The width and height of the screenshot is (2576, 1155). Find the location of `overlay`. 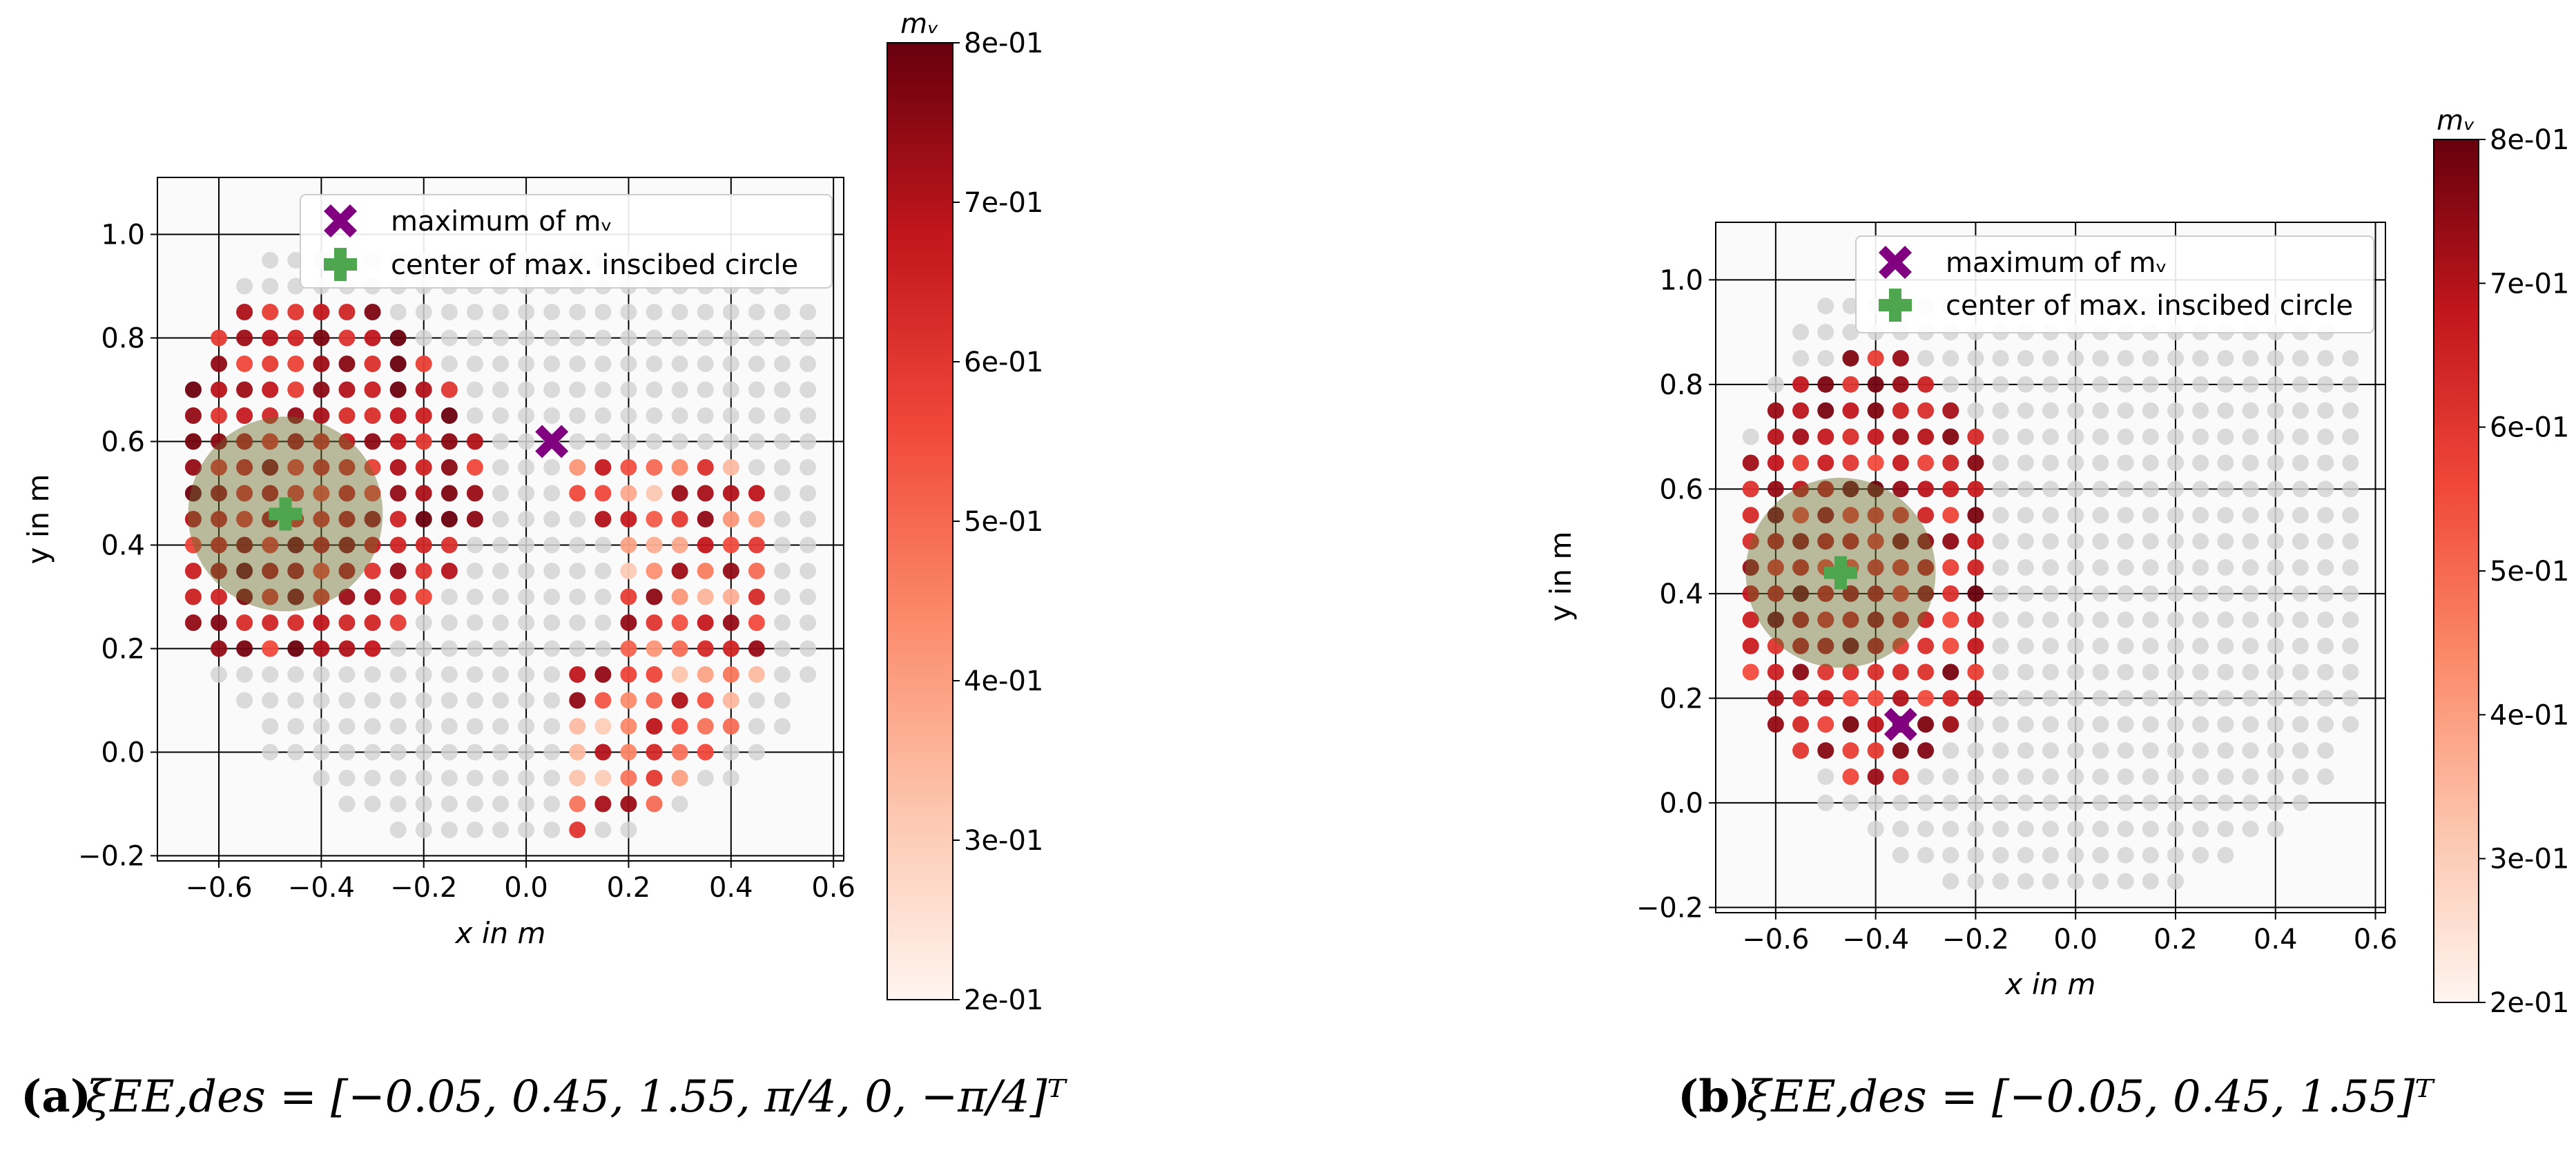

overlay is located at coordinates (1841, 609).